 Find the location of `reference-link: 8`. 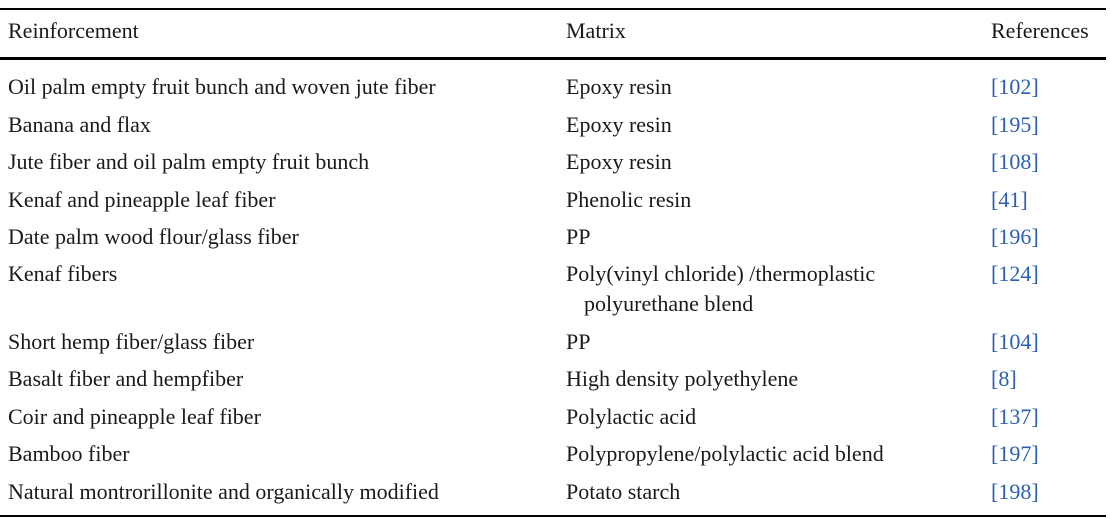

reference-link: 8 is located at coordinates (1004, 378).